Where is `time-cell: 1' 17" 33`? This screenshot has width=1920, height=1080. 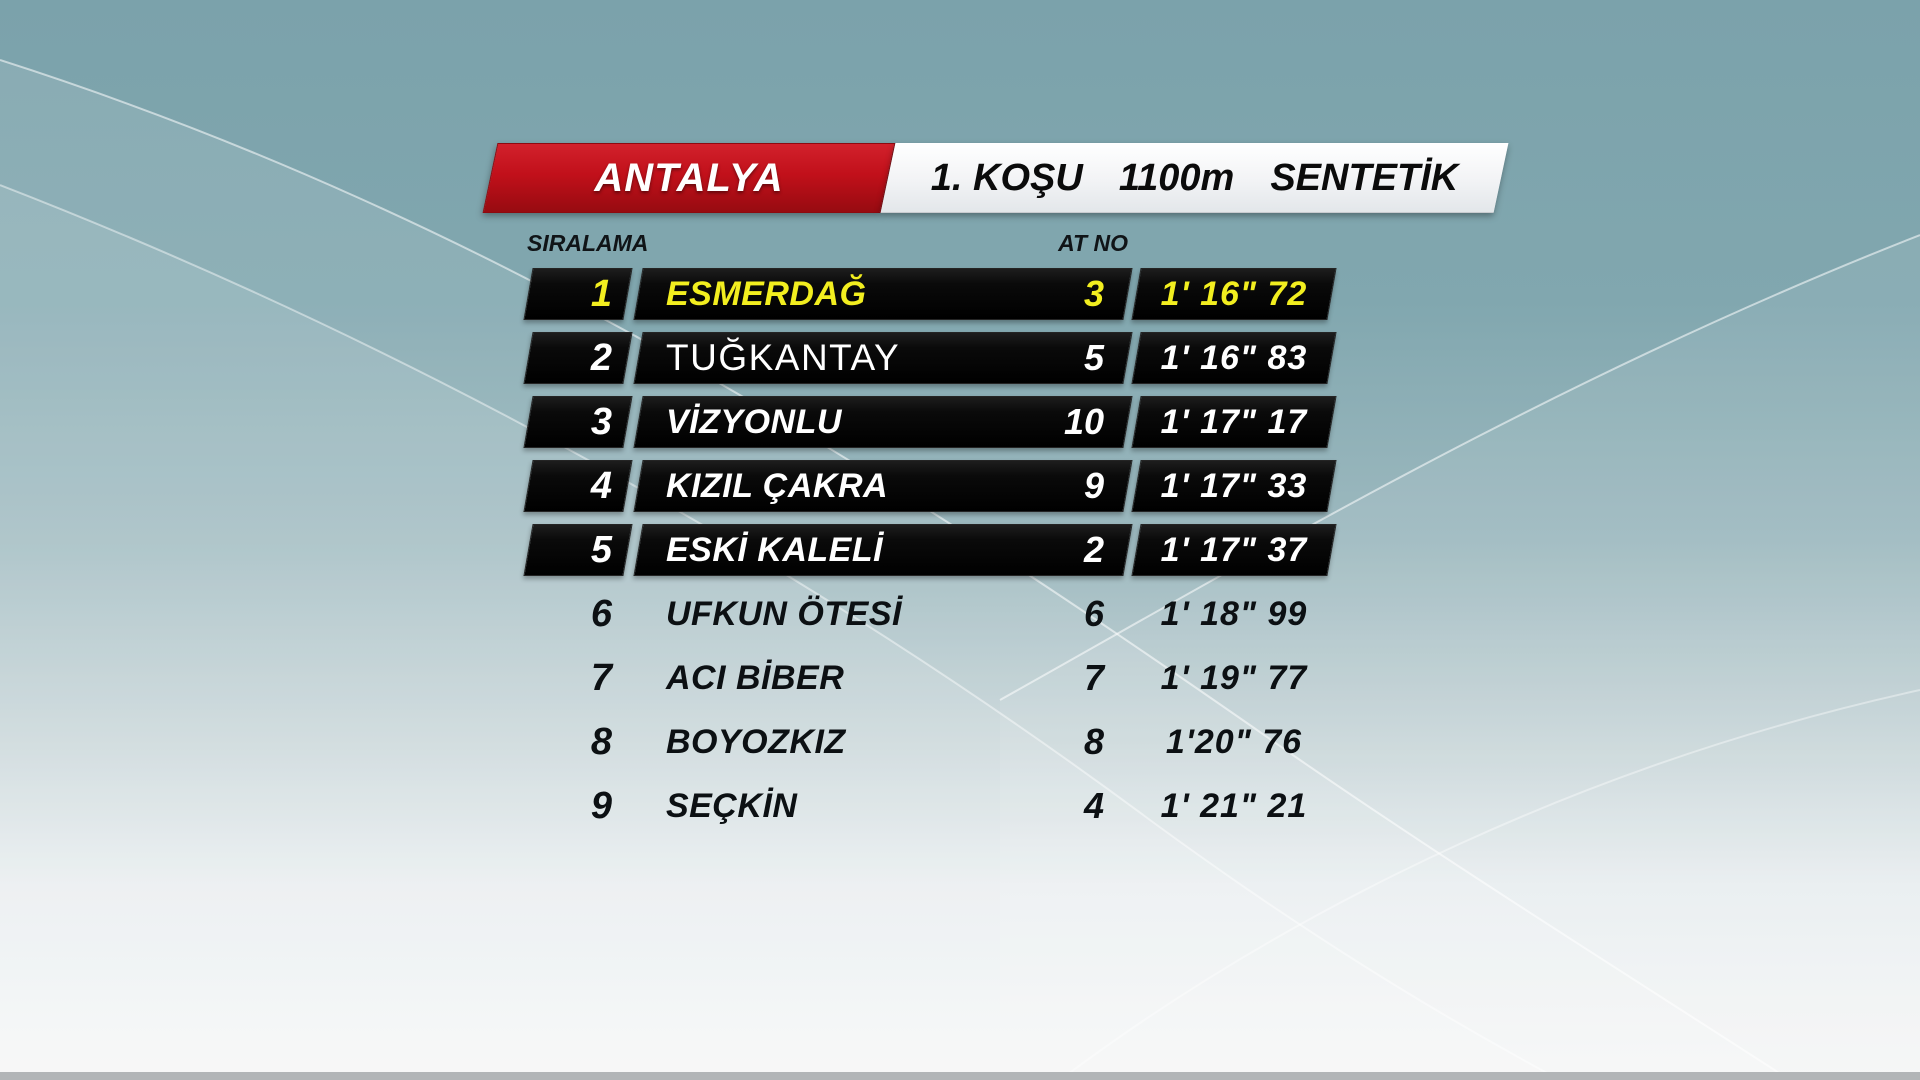
time-cell: 1' 17" 33 is located at coordinates (1234, 486).